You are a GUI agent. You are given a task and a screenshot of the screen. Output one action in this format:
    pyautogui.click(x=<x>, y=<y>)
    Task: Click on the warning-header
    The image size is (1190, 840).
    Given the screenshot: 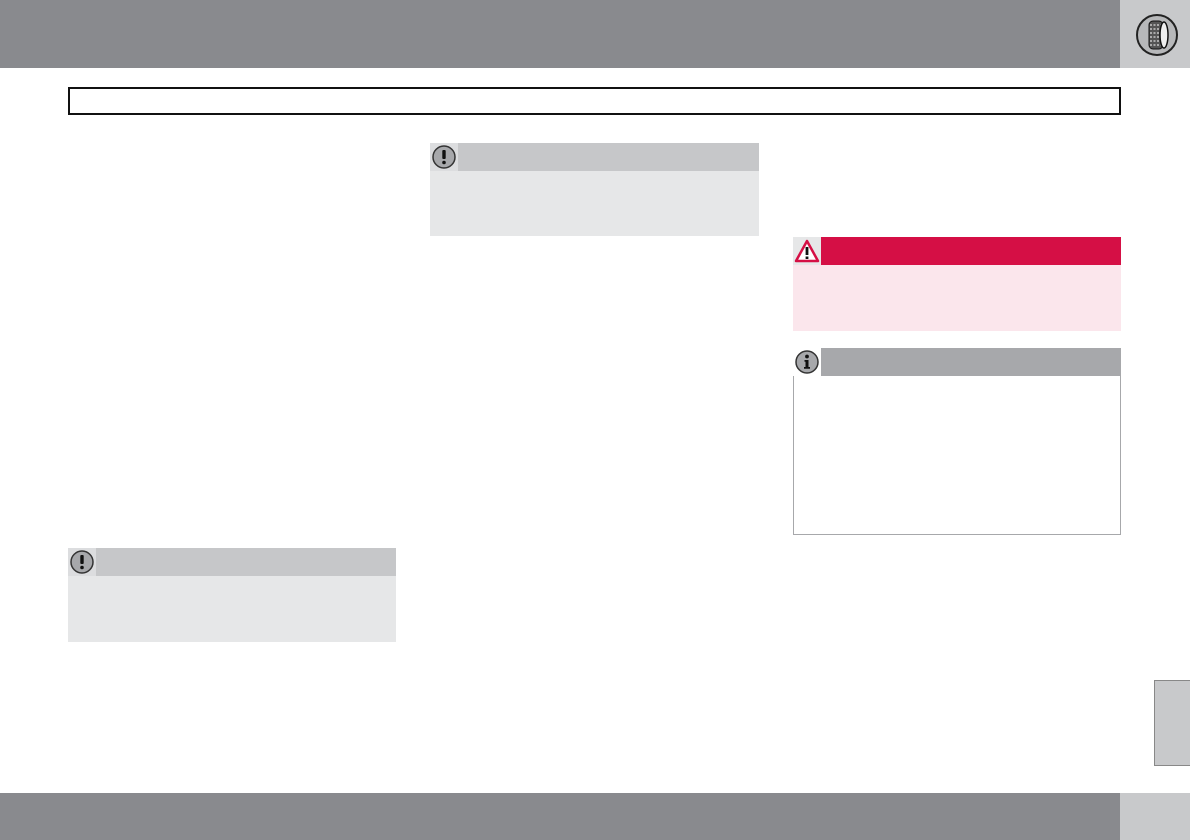 What is the action you would take?
    pyautogui.click(x=957, y=251)
    